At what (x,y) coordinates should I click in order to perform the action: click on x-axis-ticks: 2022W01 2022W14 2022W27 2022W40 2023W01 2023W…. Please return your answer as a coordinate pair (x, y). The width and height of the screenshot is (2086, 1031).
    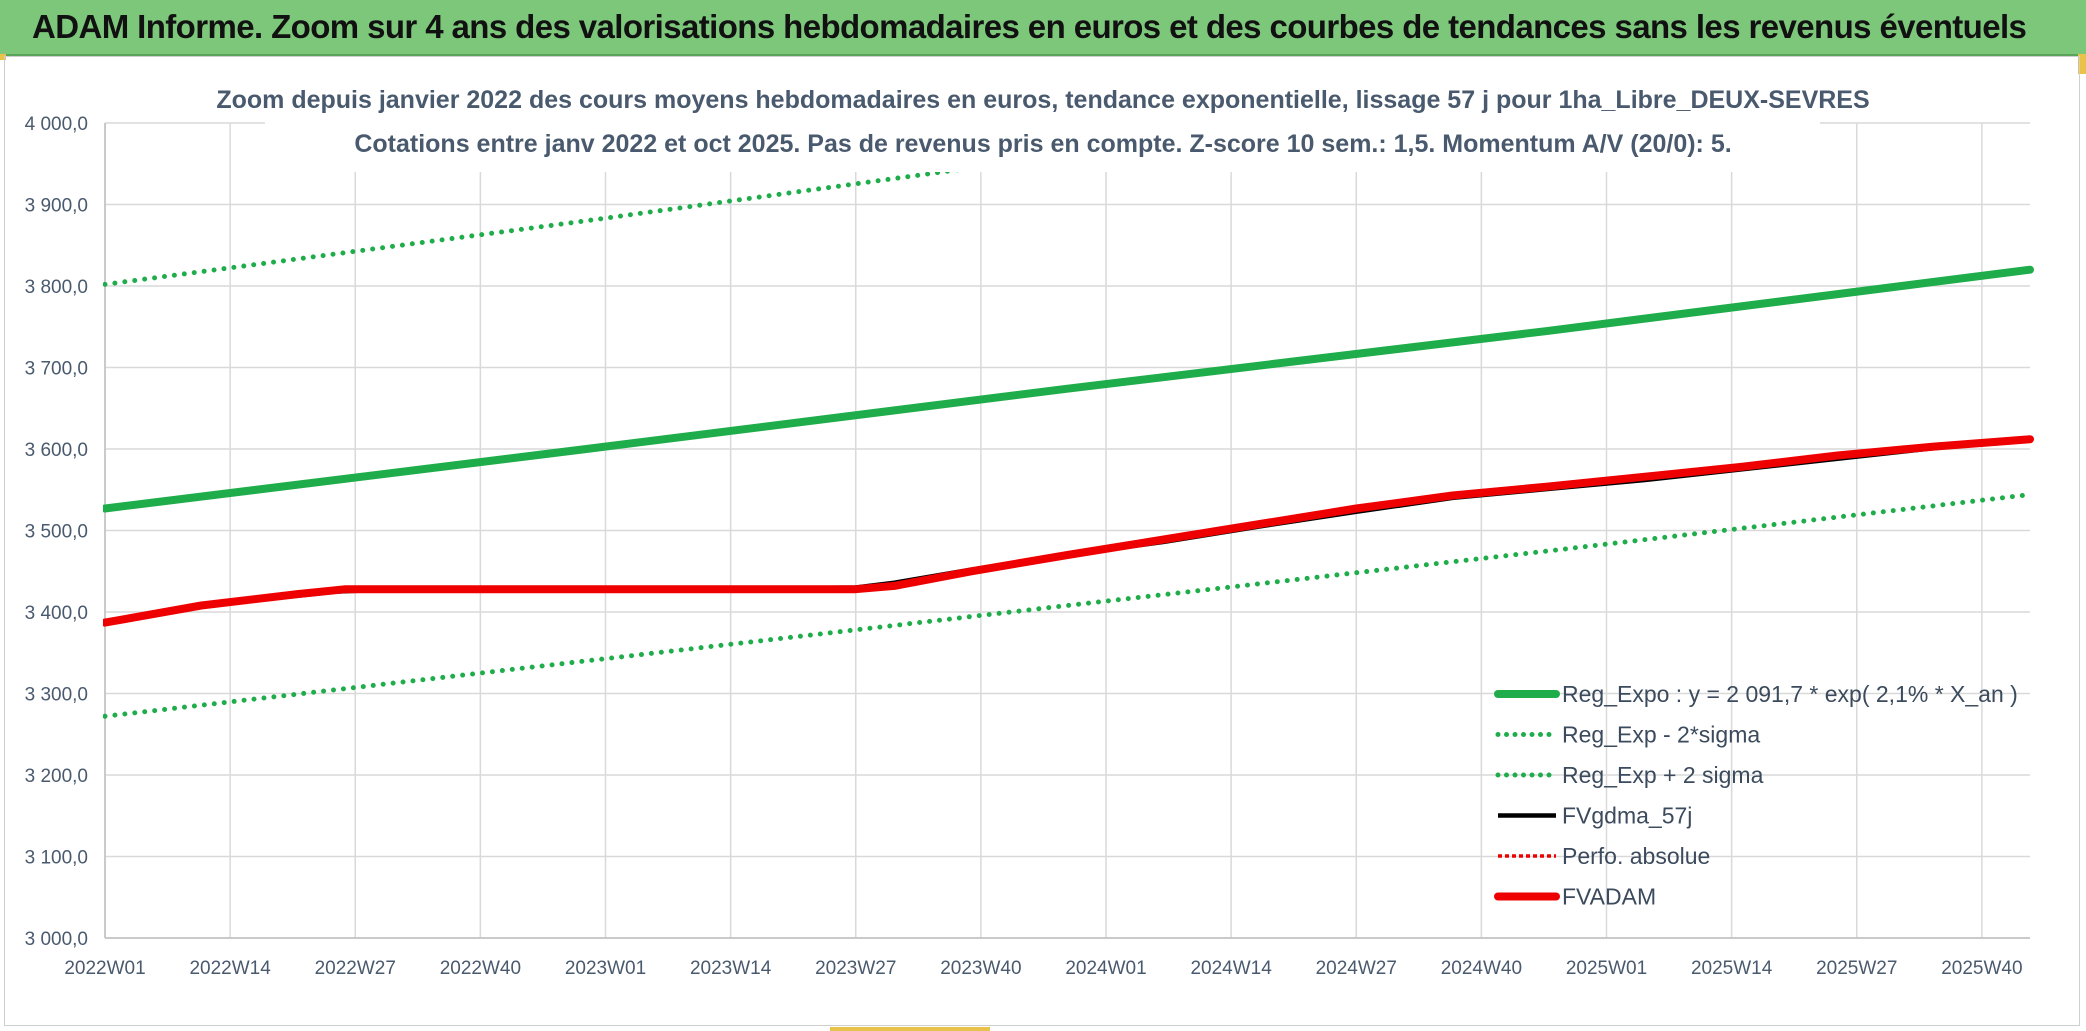
    Looking at the image, I should click on (1043, 968).